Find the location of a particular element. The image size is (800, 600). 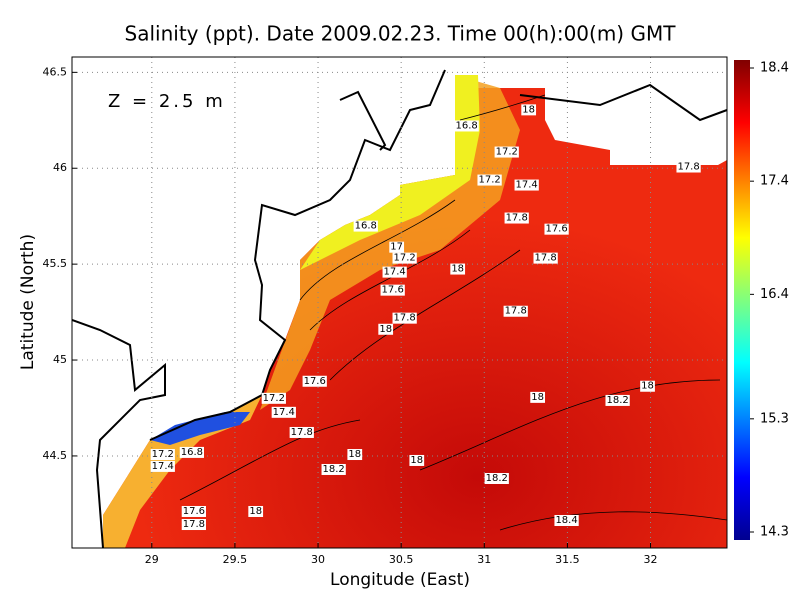

x-tick-label: 29.5 is located at coordinates (235, 559).